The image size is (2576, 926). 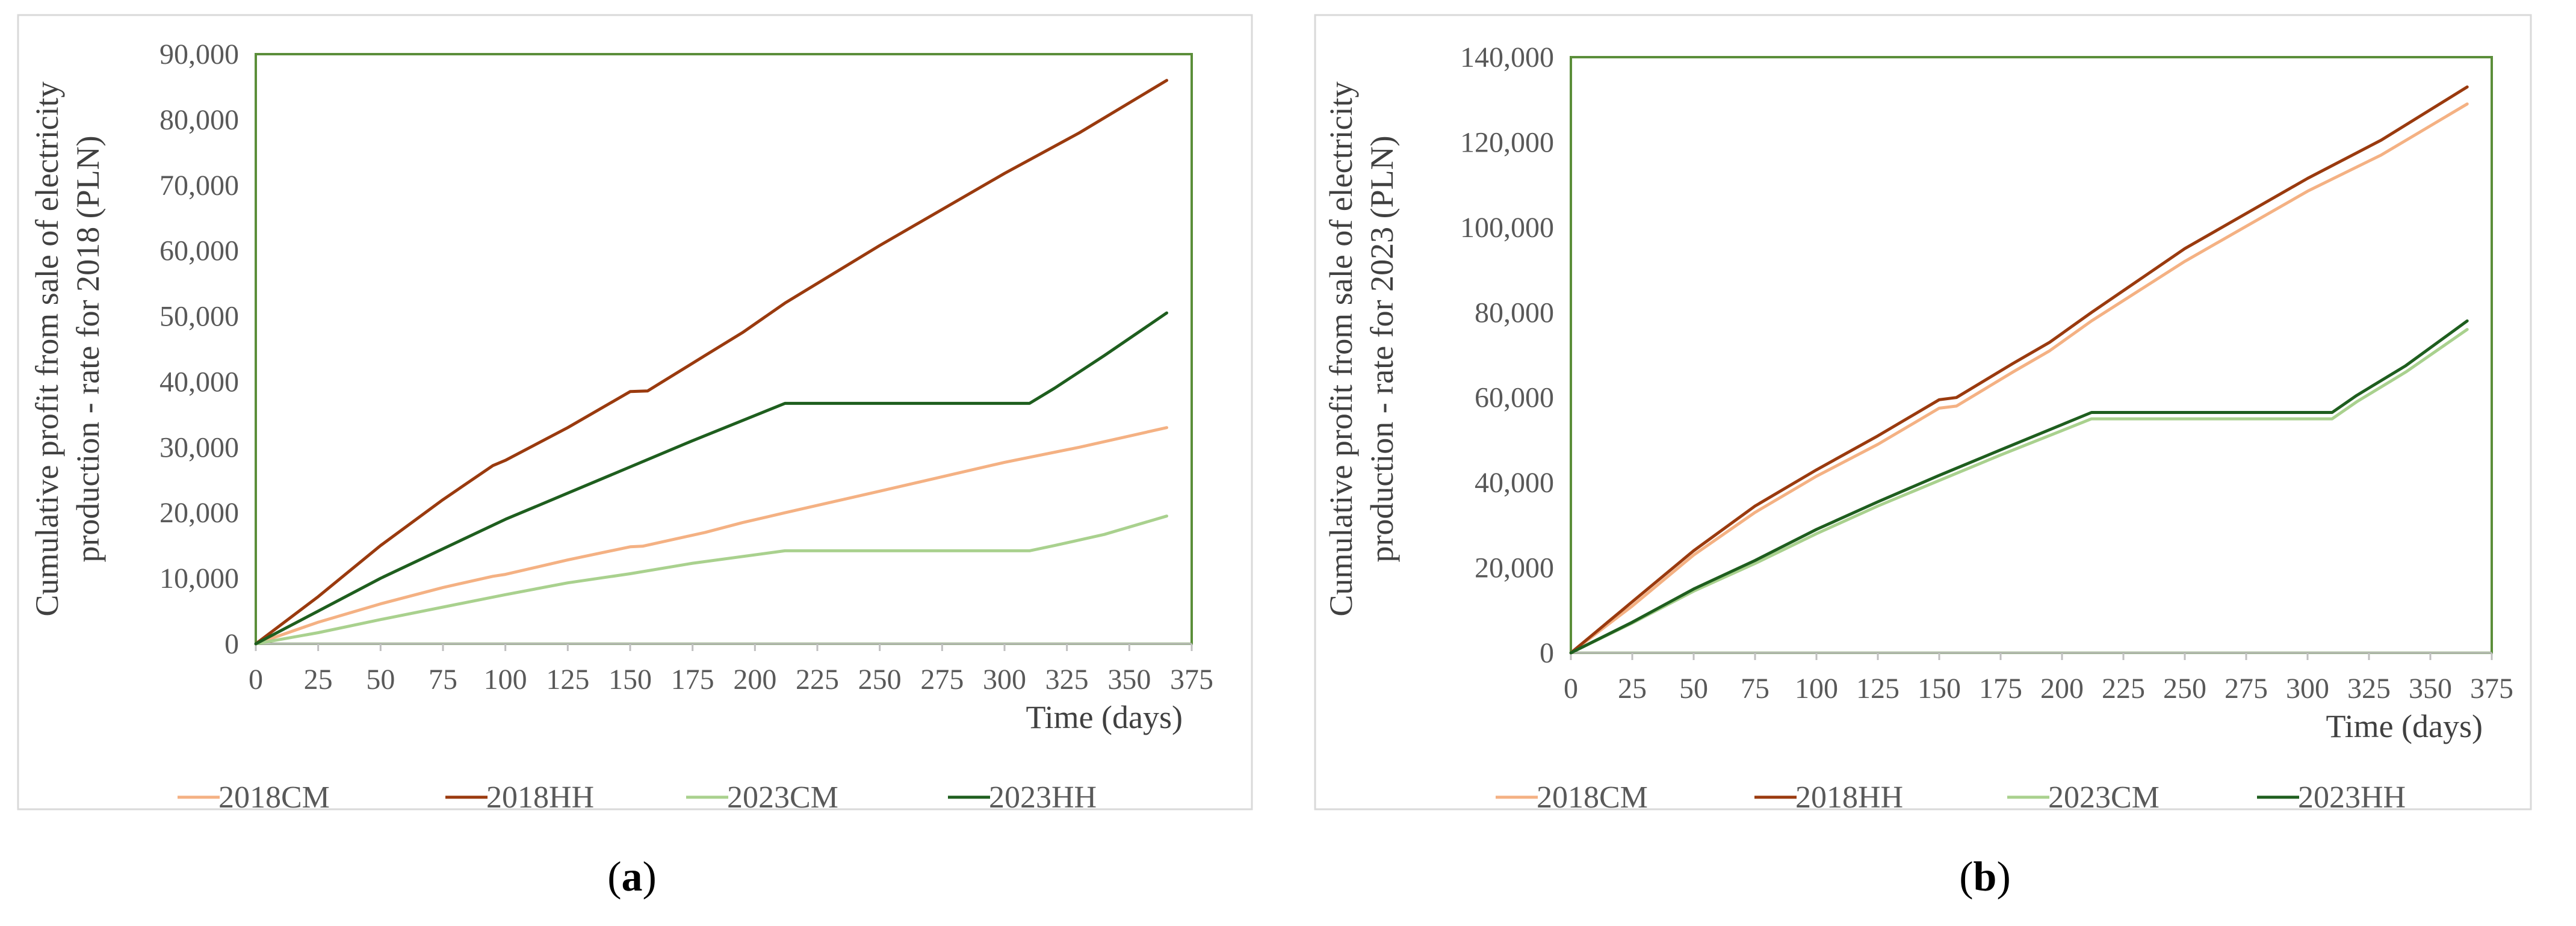 I want to click on caption-a-letter: a, so click(x=632, y=877).